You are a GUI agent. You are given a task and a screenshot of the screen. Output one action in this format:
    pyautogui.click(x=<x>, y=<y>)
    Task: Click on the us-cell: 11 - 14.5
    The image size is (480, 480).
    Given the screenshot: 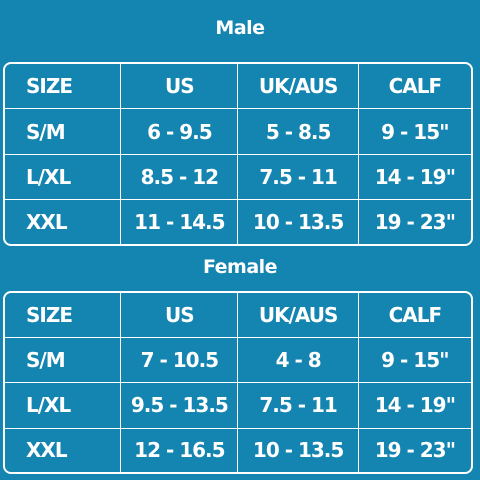 What is the action you would take?
    pyautogui.click(x=180, y=222)
    